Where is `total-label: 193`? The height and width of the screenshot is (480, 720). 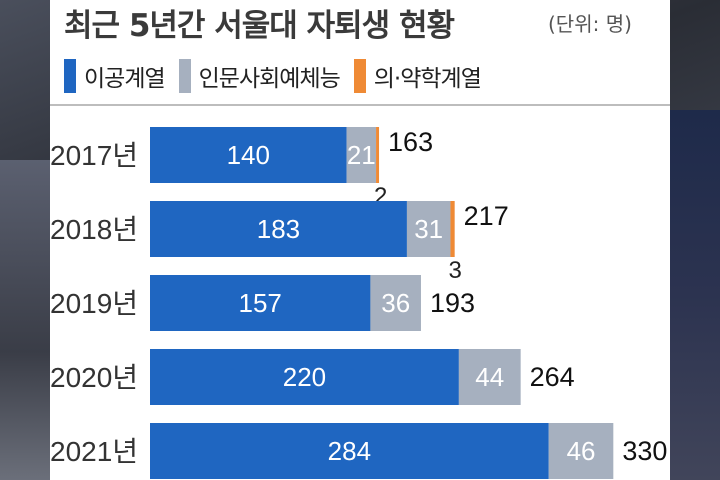 total-label: 193 is located at coordinates (452, 303).